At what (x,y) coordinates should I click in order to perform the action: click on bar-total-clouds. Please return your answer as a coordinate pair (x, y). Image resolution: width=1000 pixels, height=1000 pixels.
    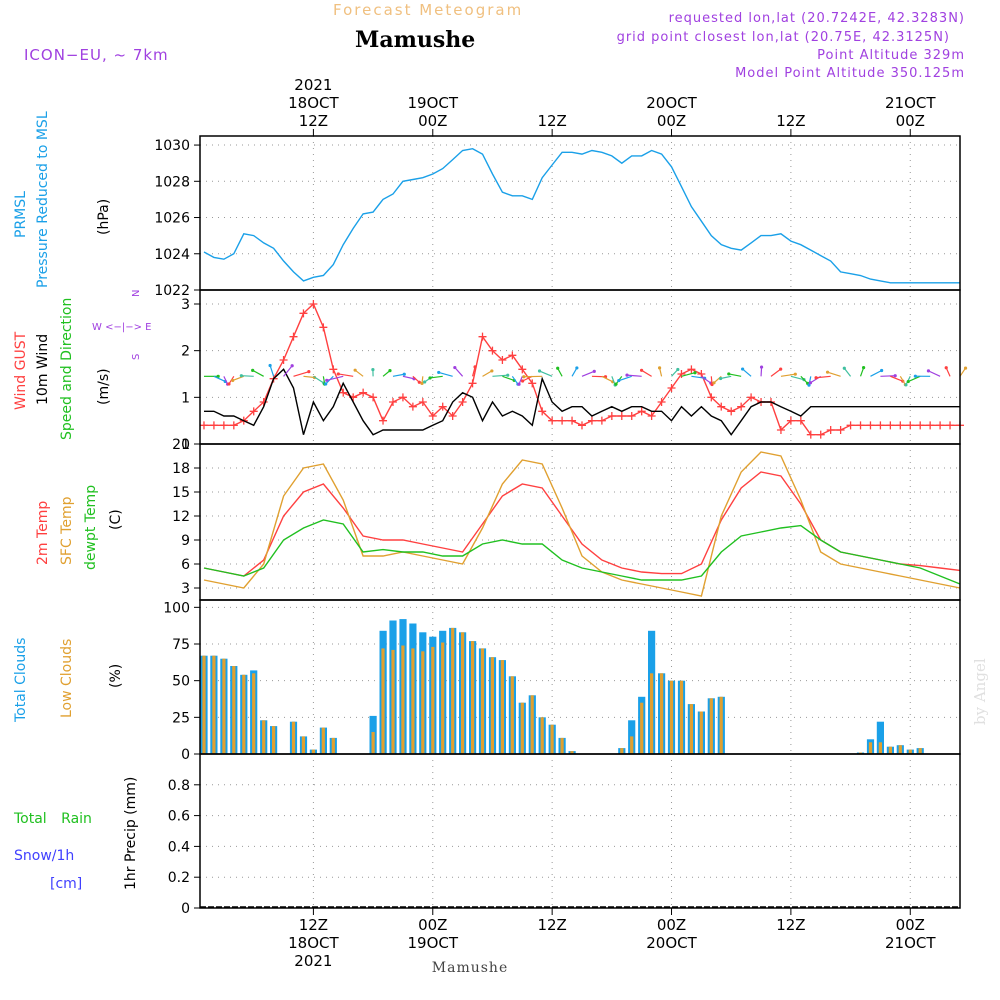
    Looking at the image, I should click on (880, 737).